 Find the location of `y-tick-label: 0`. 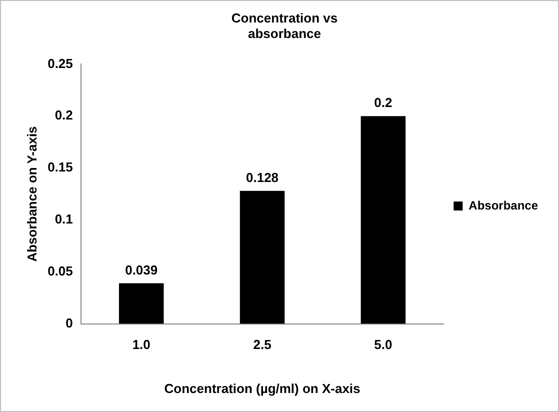

y-tick-label: 0 is located at coordinates (69, 322).